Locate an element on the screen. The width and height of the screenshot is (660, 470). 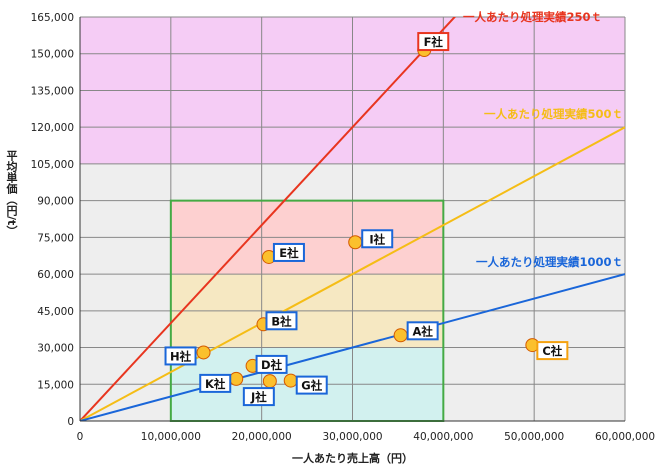
data-point-I社 is located at coordinates (355, 242).